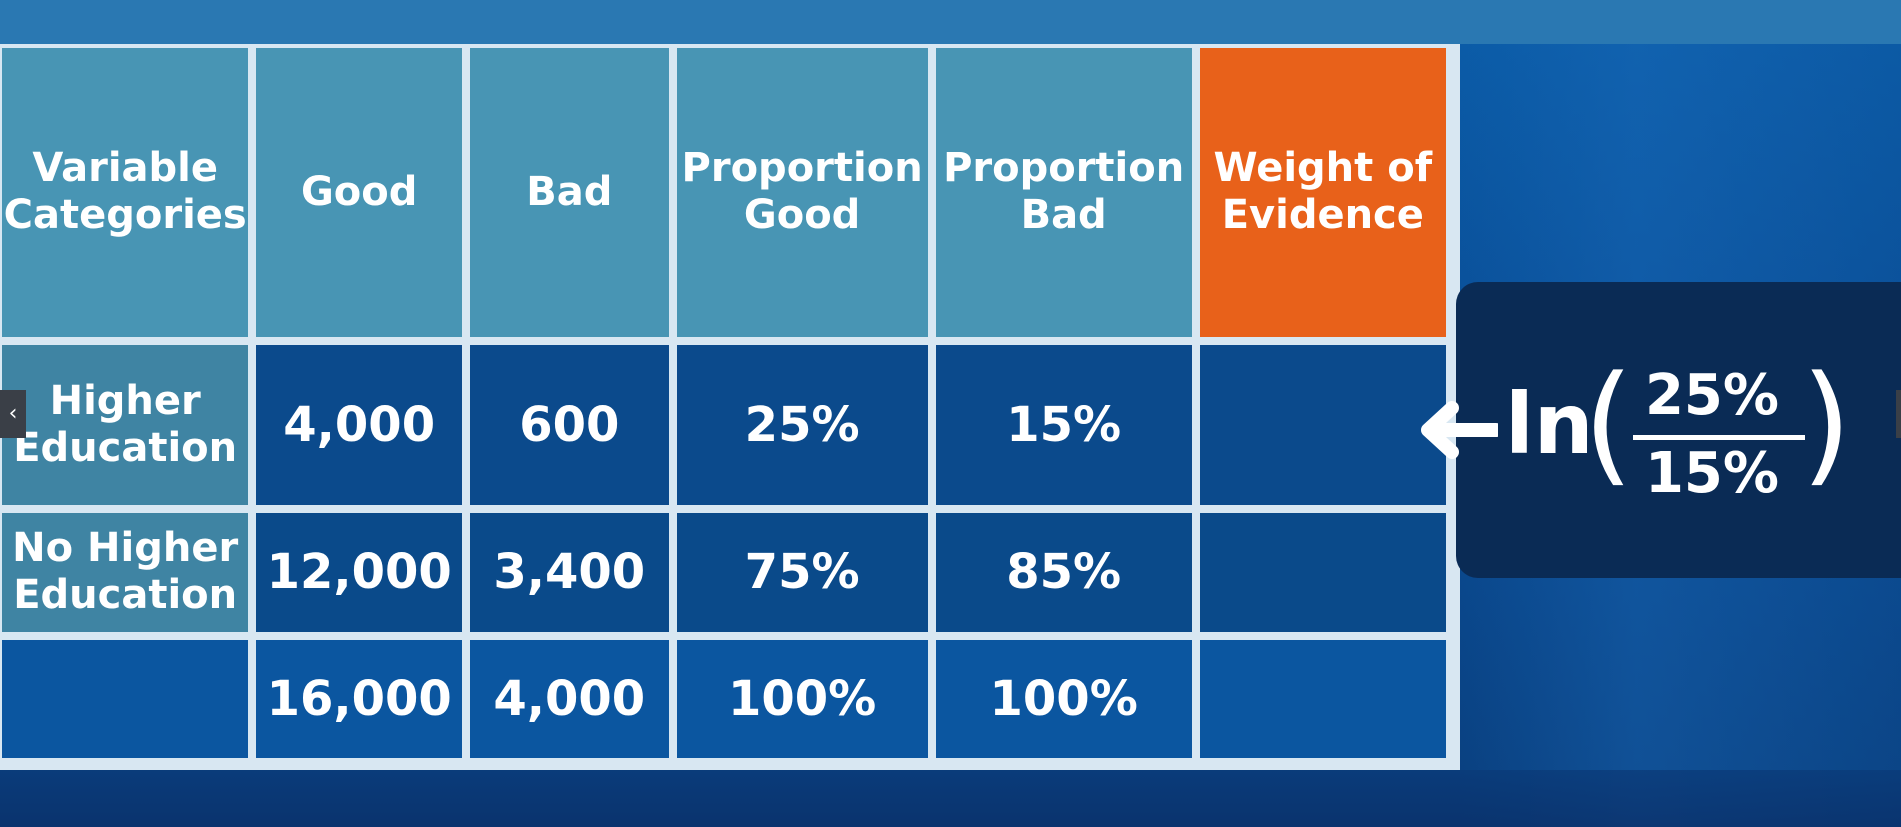 The width and height of the screenshot is (1901, 827). What do you see at coordinates (1608, 423) in the screenshot?
I see `left-paren: (` at bounding box center [1608, 423].